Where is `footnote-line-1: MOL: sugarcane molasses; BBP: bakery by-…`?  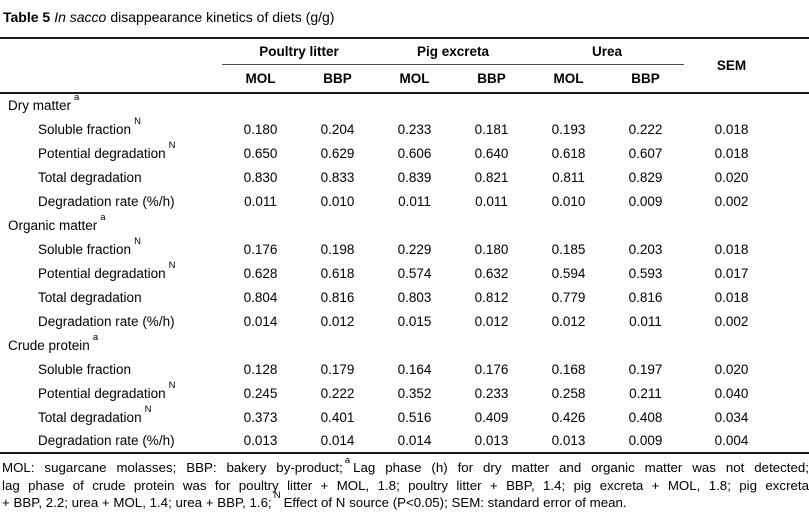
footnote-line-1: MOL: sugarcane molasses; BBP: bakery by-… is located at coordinates (404, 466).